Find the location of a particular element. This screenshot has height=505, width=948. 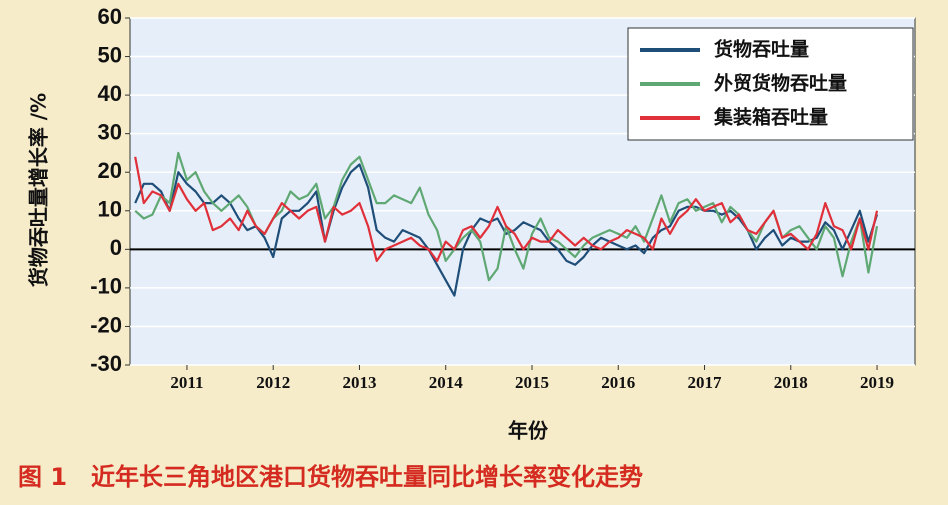

x-tick-label: 2015 is located at coordinates (532, 382).